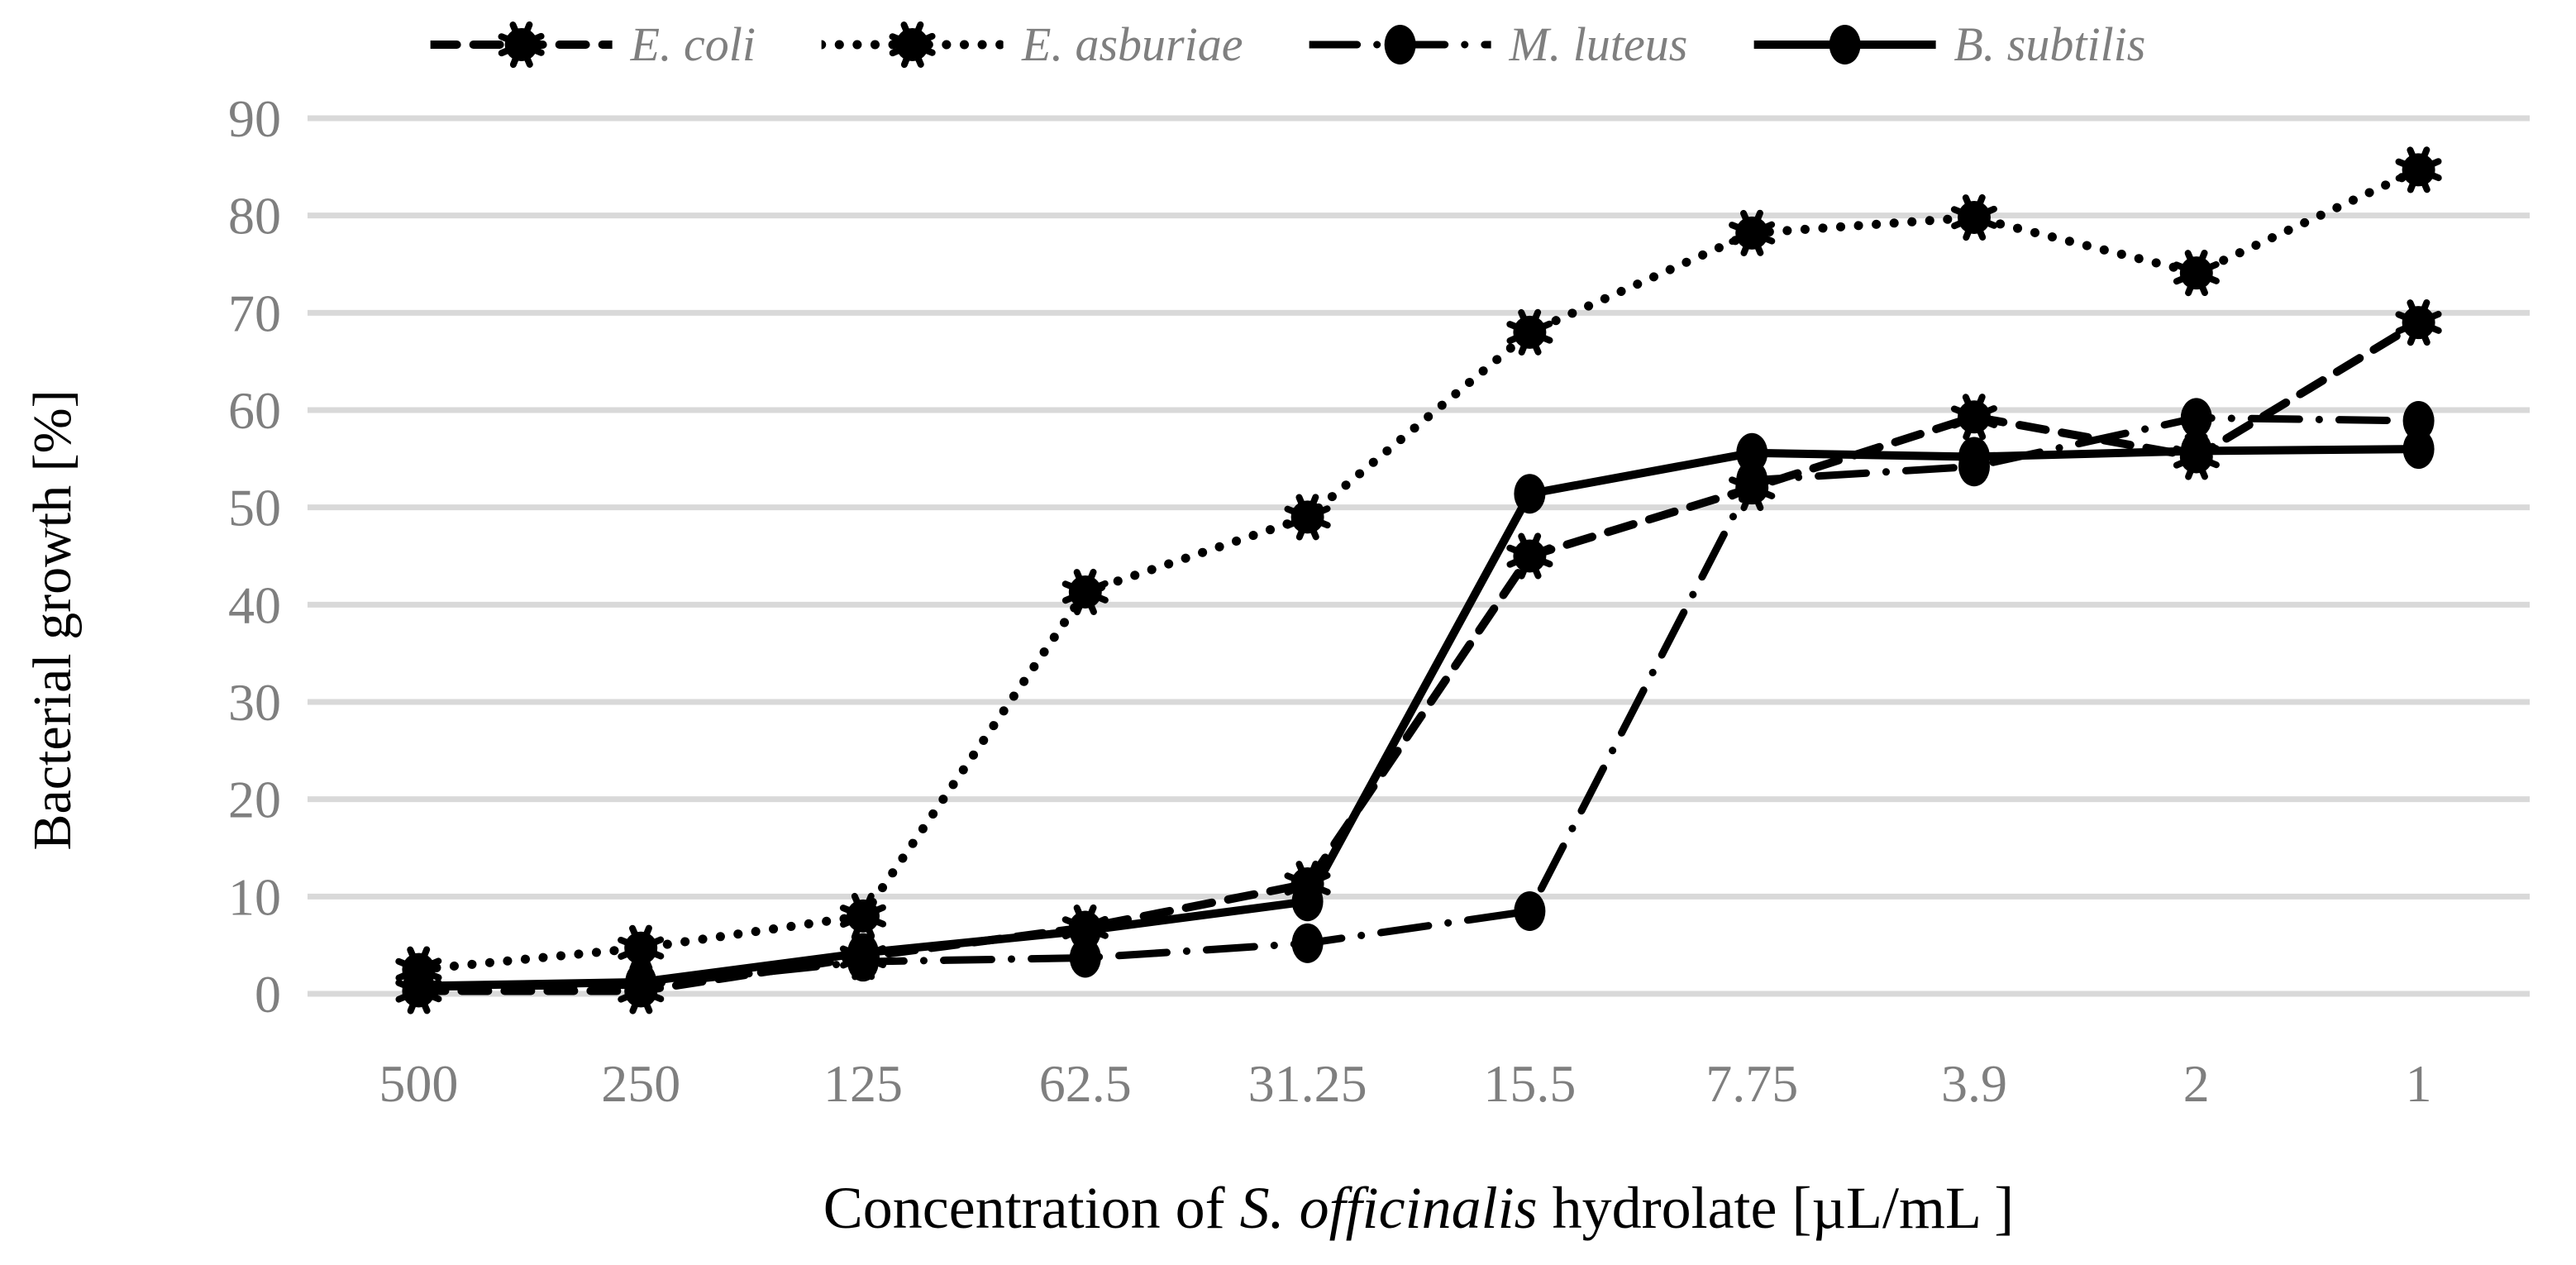 This screenshot has height=1265, width=2576. Describe the element at coordinates (254, 896) in the screenshot. I see `y-tick-label-10: 10` at that location.